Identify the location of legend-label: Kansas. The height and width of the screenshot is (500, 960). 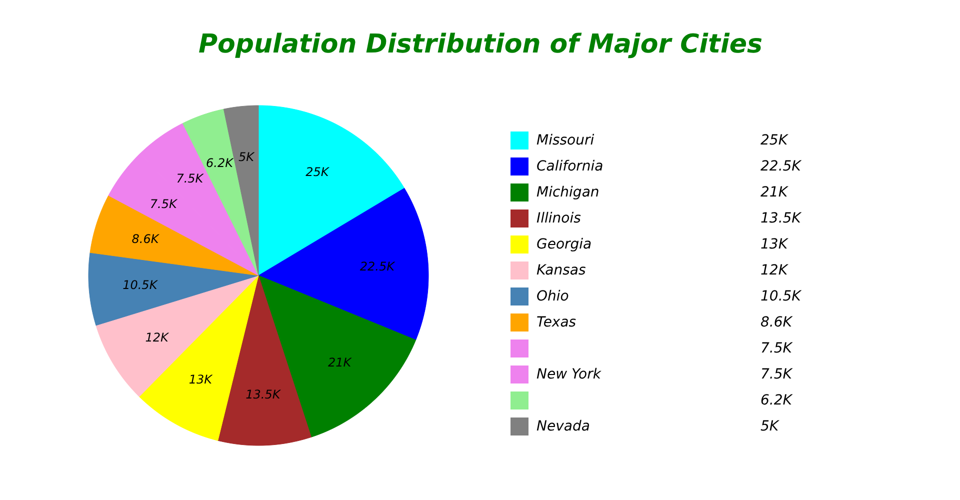
(561, 270).